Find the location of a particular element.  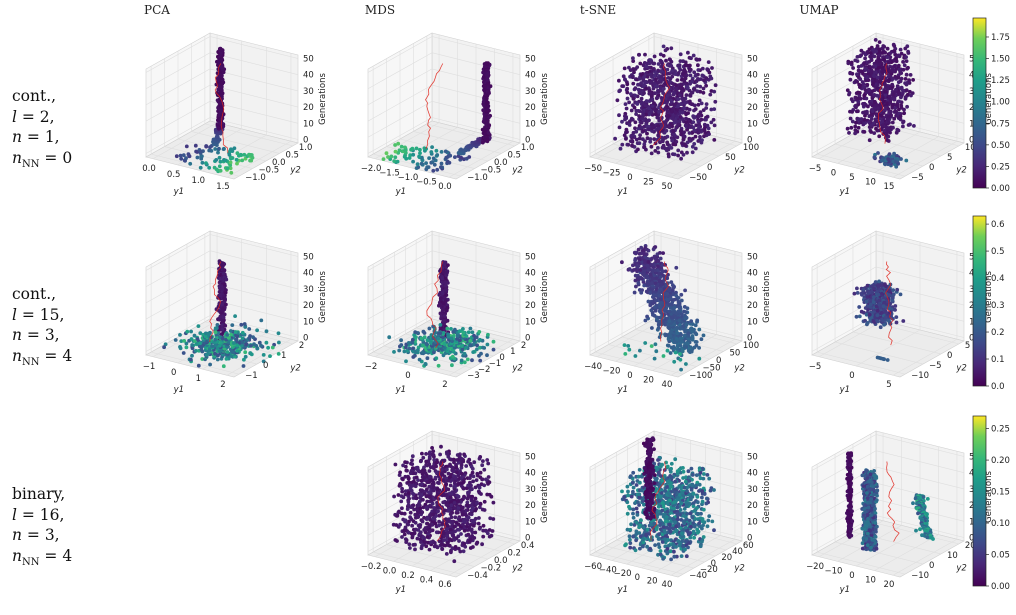

y-tick-label: −0.5 is located at coordinates (491, 171).